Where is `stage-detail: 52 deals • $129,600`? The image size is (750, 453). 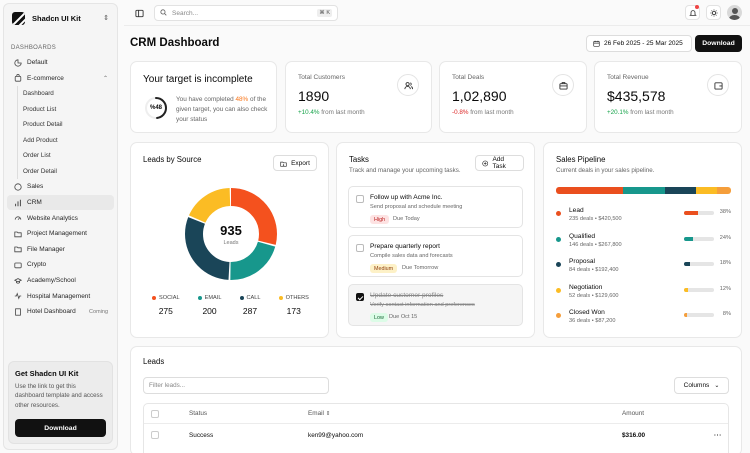
stage-detail: 52 deals • $129,600 is located at coordinates (594, 295).